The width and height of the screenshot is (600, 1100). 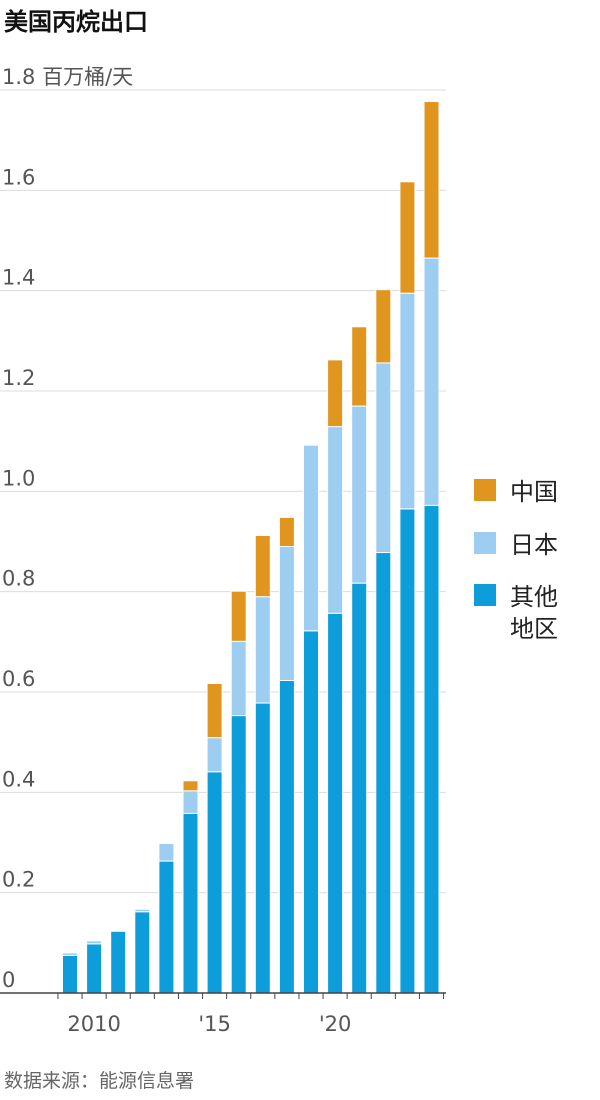 I want to click on source-note: 数据来源：能源信息署, so click(x=99, y=1081).